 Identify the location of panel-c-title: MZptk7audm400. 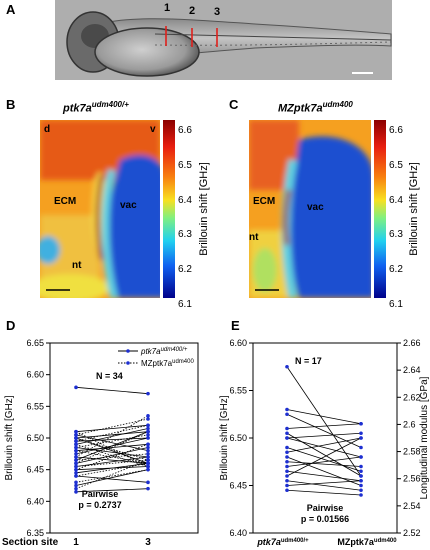
(315, 107).